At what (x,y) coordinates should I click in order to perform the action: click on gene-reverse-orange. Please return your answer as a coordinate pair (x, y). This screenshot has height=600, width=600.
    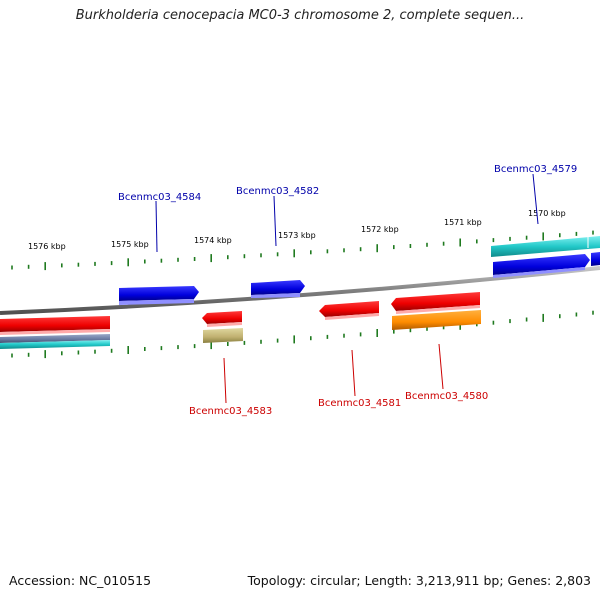
    Looking at the image, I should click on (436, 320).